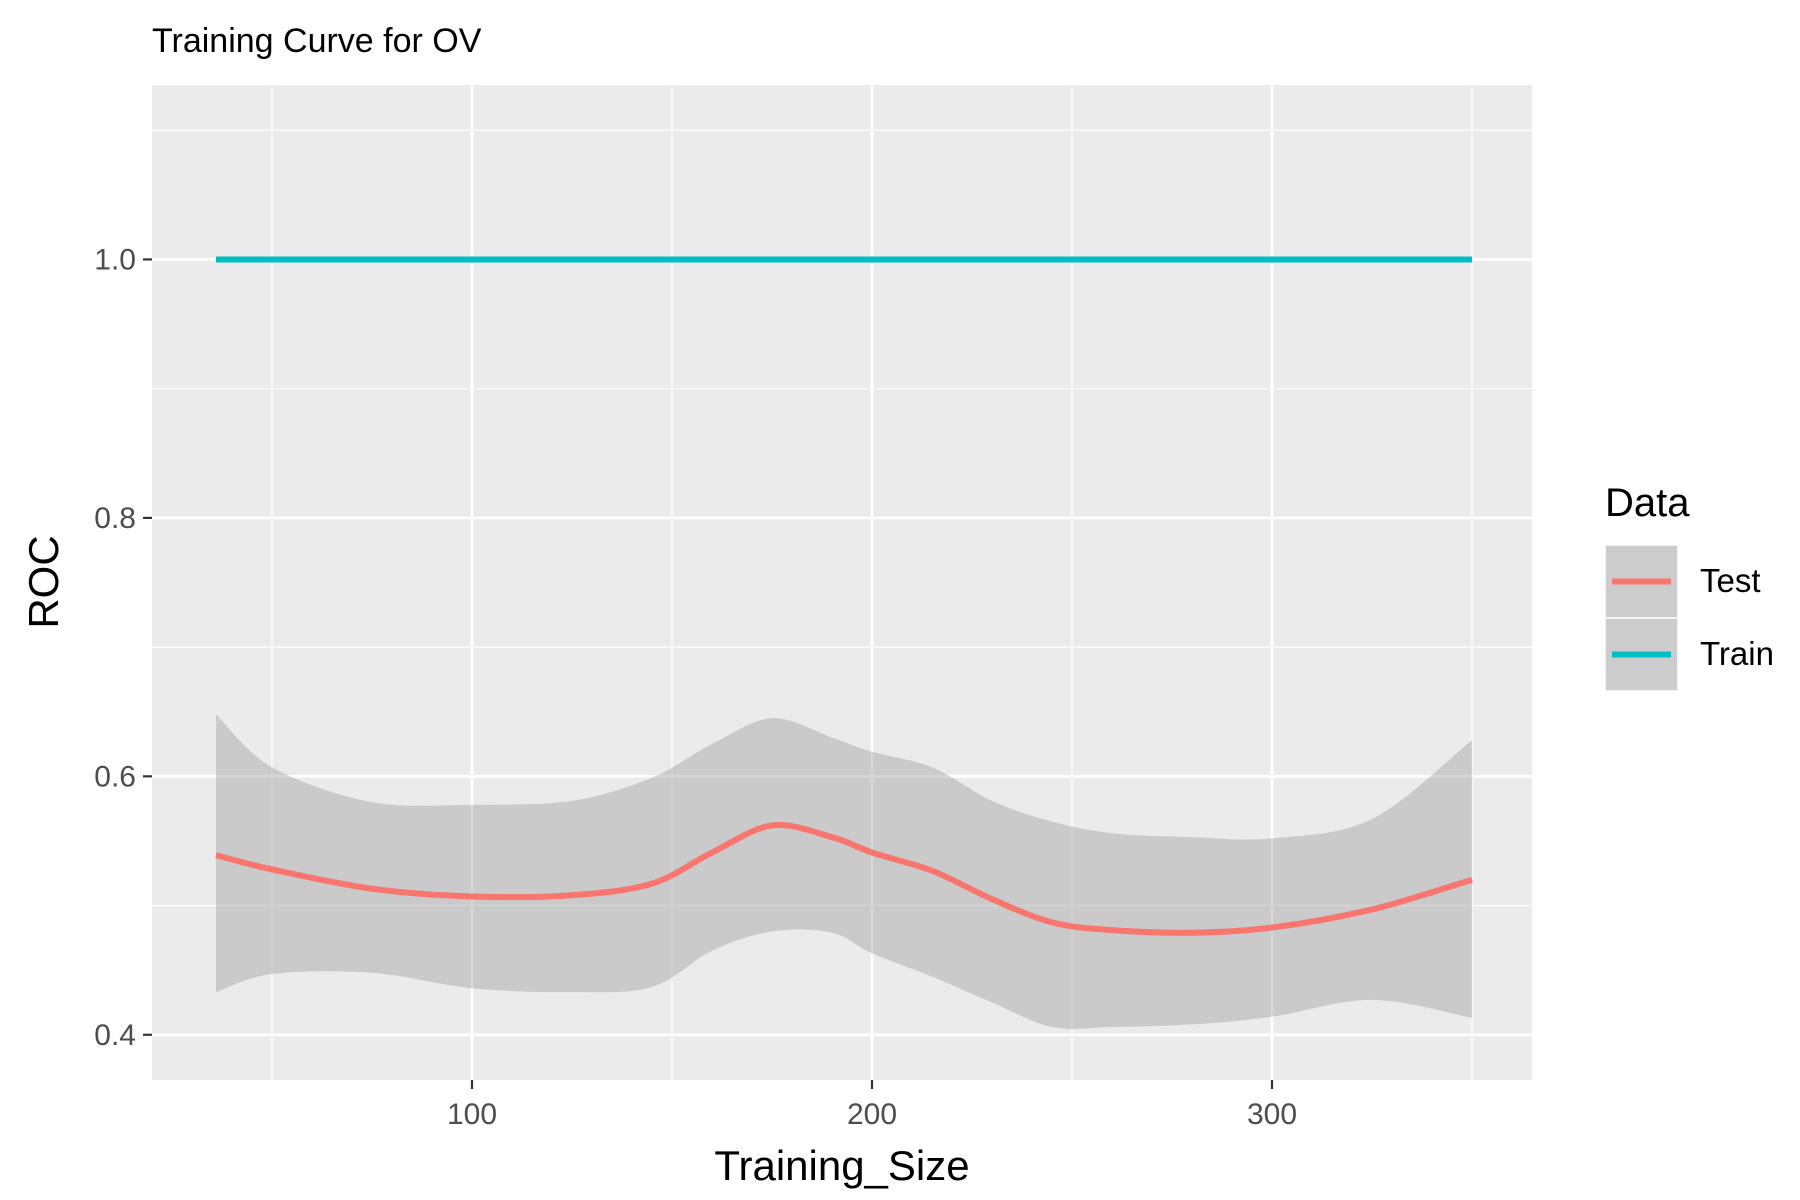  What do you see at coordinates (844, 879) in the screenshot?
I see `series-line-test` at bounding box center [844, 879].